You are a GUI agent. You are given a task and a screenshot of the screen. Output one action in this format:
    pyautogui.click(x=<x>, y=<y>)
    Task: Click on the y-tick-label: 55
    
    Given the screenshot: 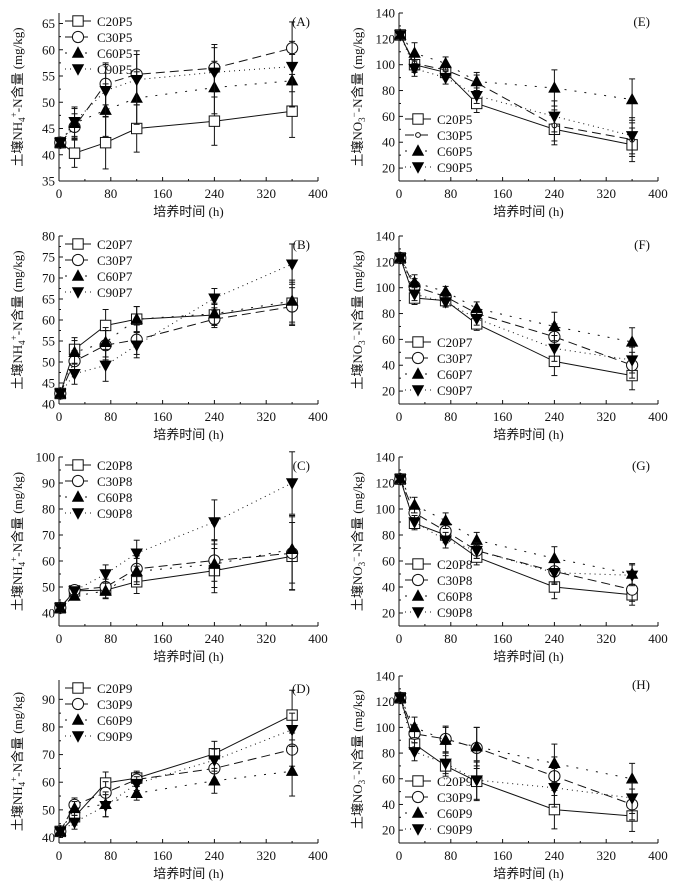 What is the action you would take?
    pyautogui.click(x=48, y=76)
    